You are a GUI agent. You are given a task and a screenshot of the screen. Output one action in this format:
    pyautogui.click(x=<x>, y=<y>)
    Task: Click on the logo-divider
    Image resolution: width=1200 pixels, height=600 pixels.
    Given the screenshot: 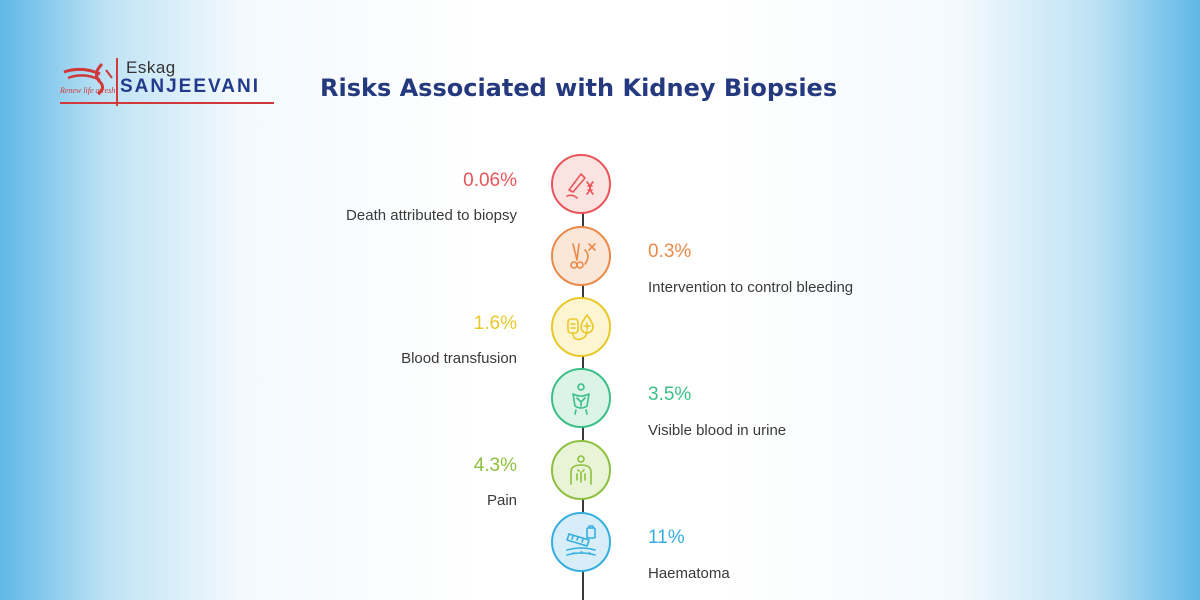 What is the action you would take?
    pyautogui.click(x=117, y=82)
    